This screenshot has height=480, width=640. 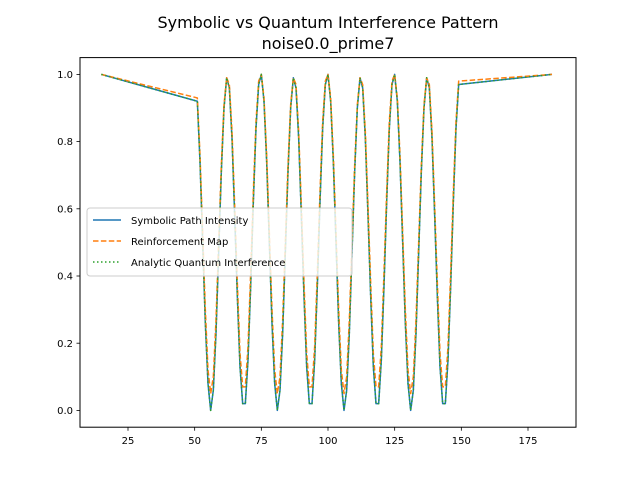 I want to click on x-tick-label: 50, so click(x=194, y=441).